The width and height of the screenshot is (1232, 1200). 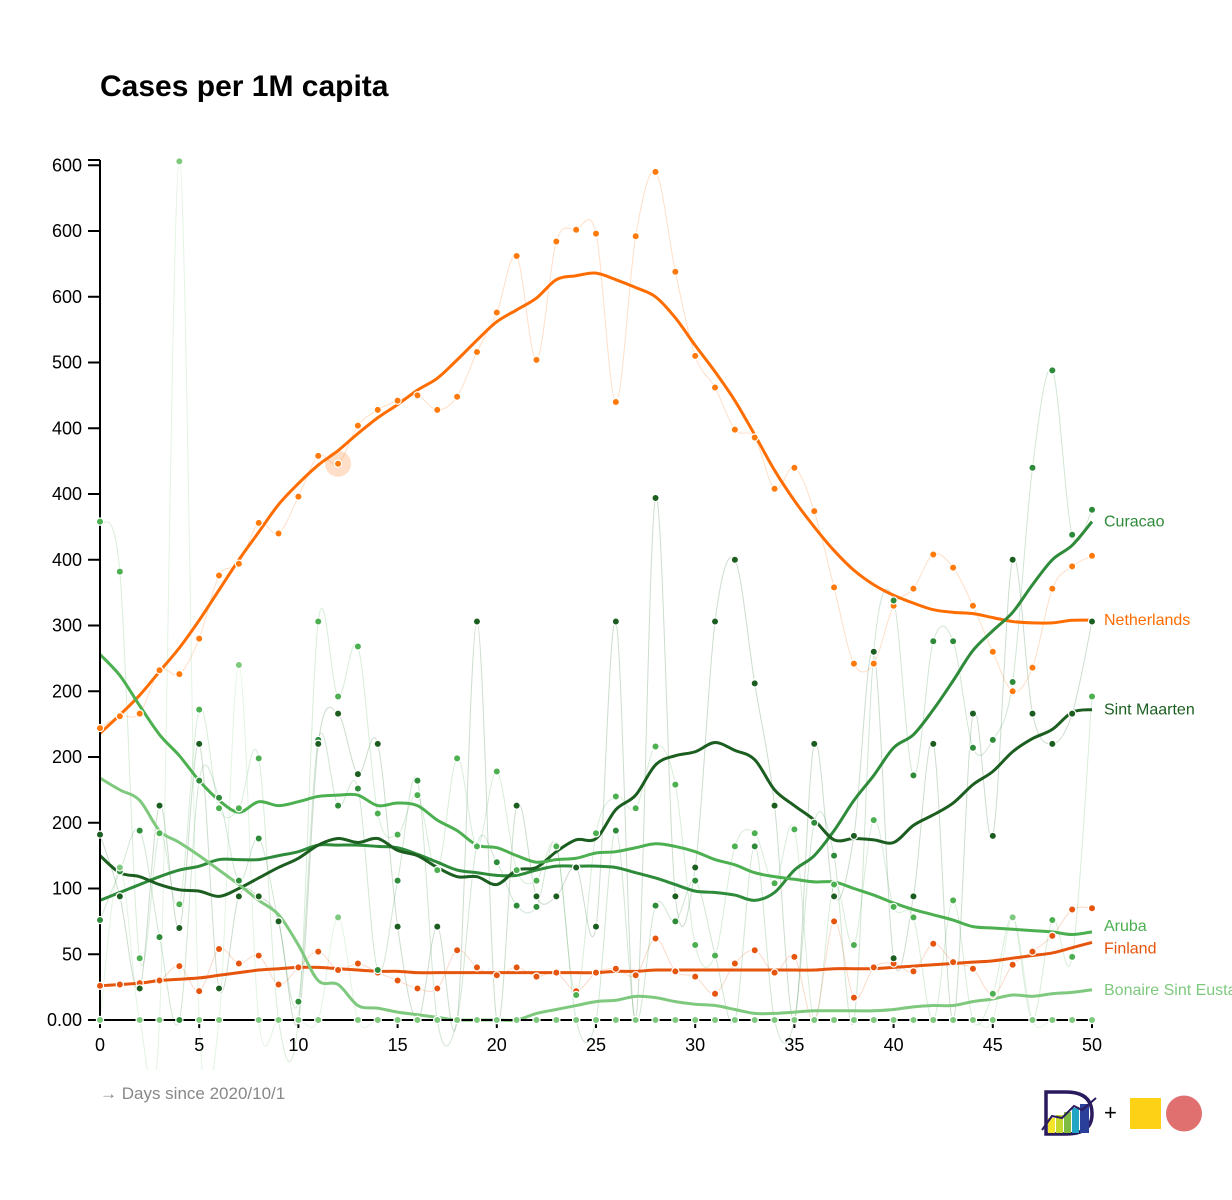 I want to click on y-tick-label: 0.00, so click(x=64, y=1020).